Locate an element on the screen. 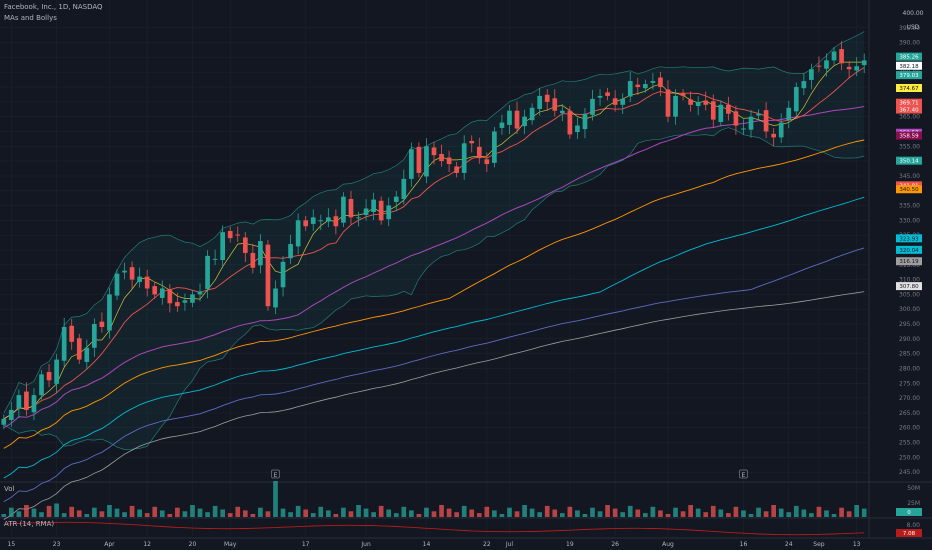 This screenshot has width=932, height=550. x-tick-label: 20 is located at coordinates (193, 544).